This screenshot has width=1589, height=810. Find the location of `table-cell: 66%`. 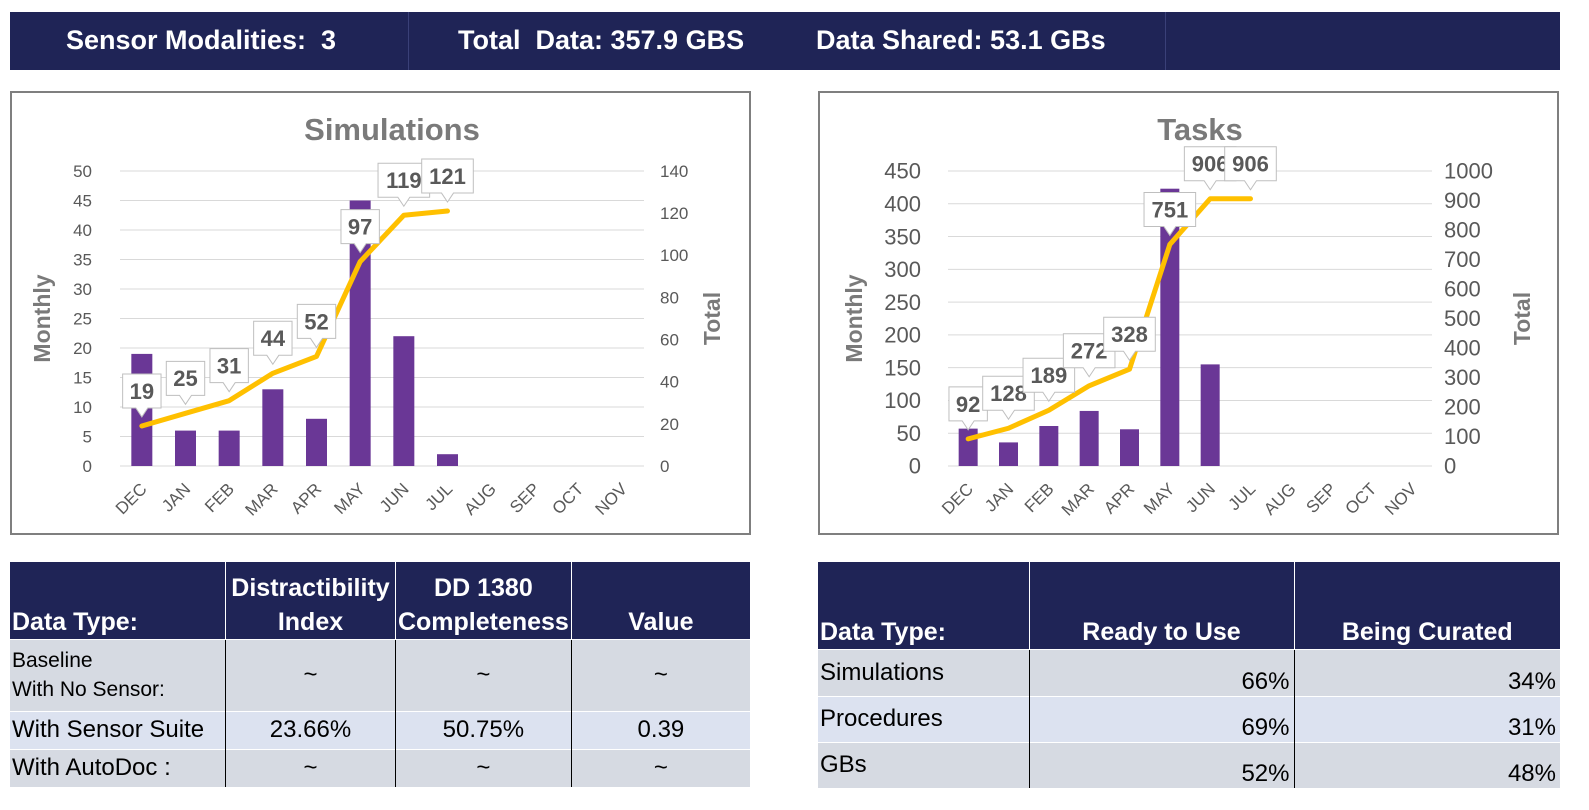

table-cell: 66% is located at coordinates (1162, 672).